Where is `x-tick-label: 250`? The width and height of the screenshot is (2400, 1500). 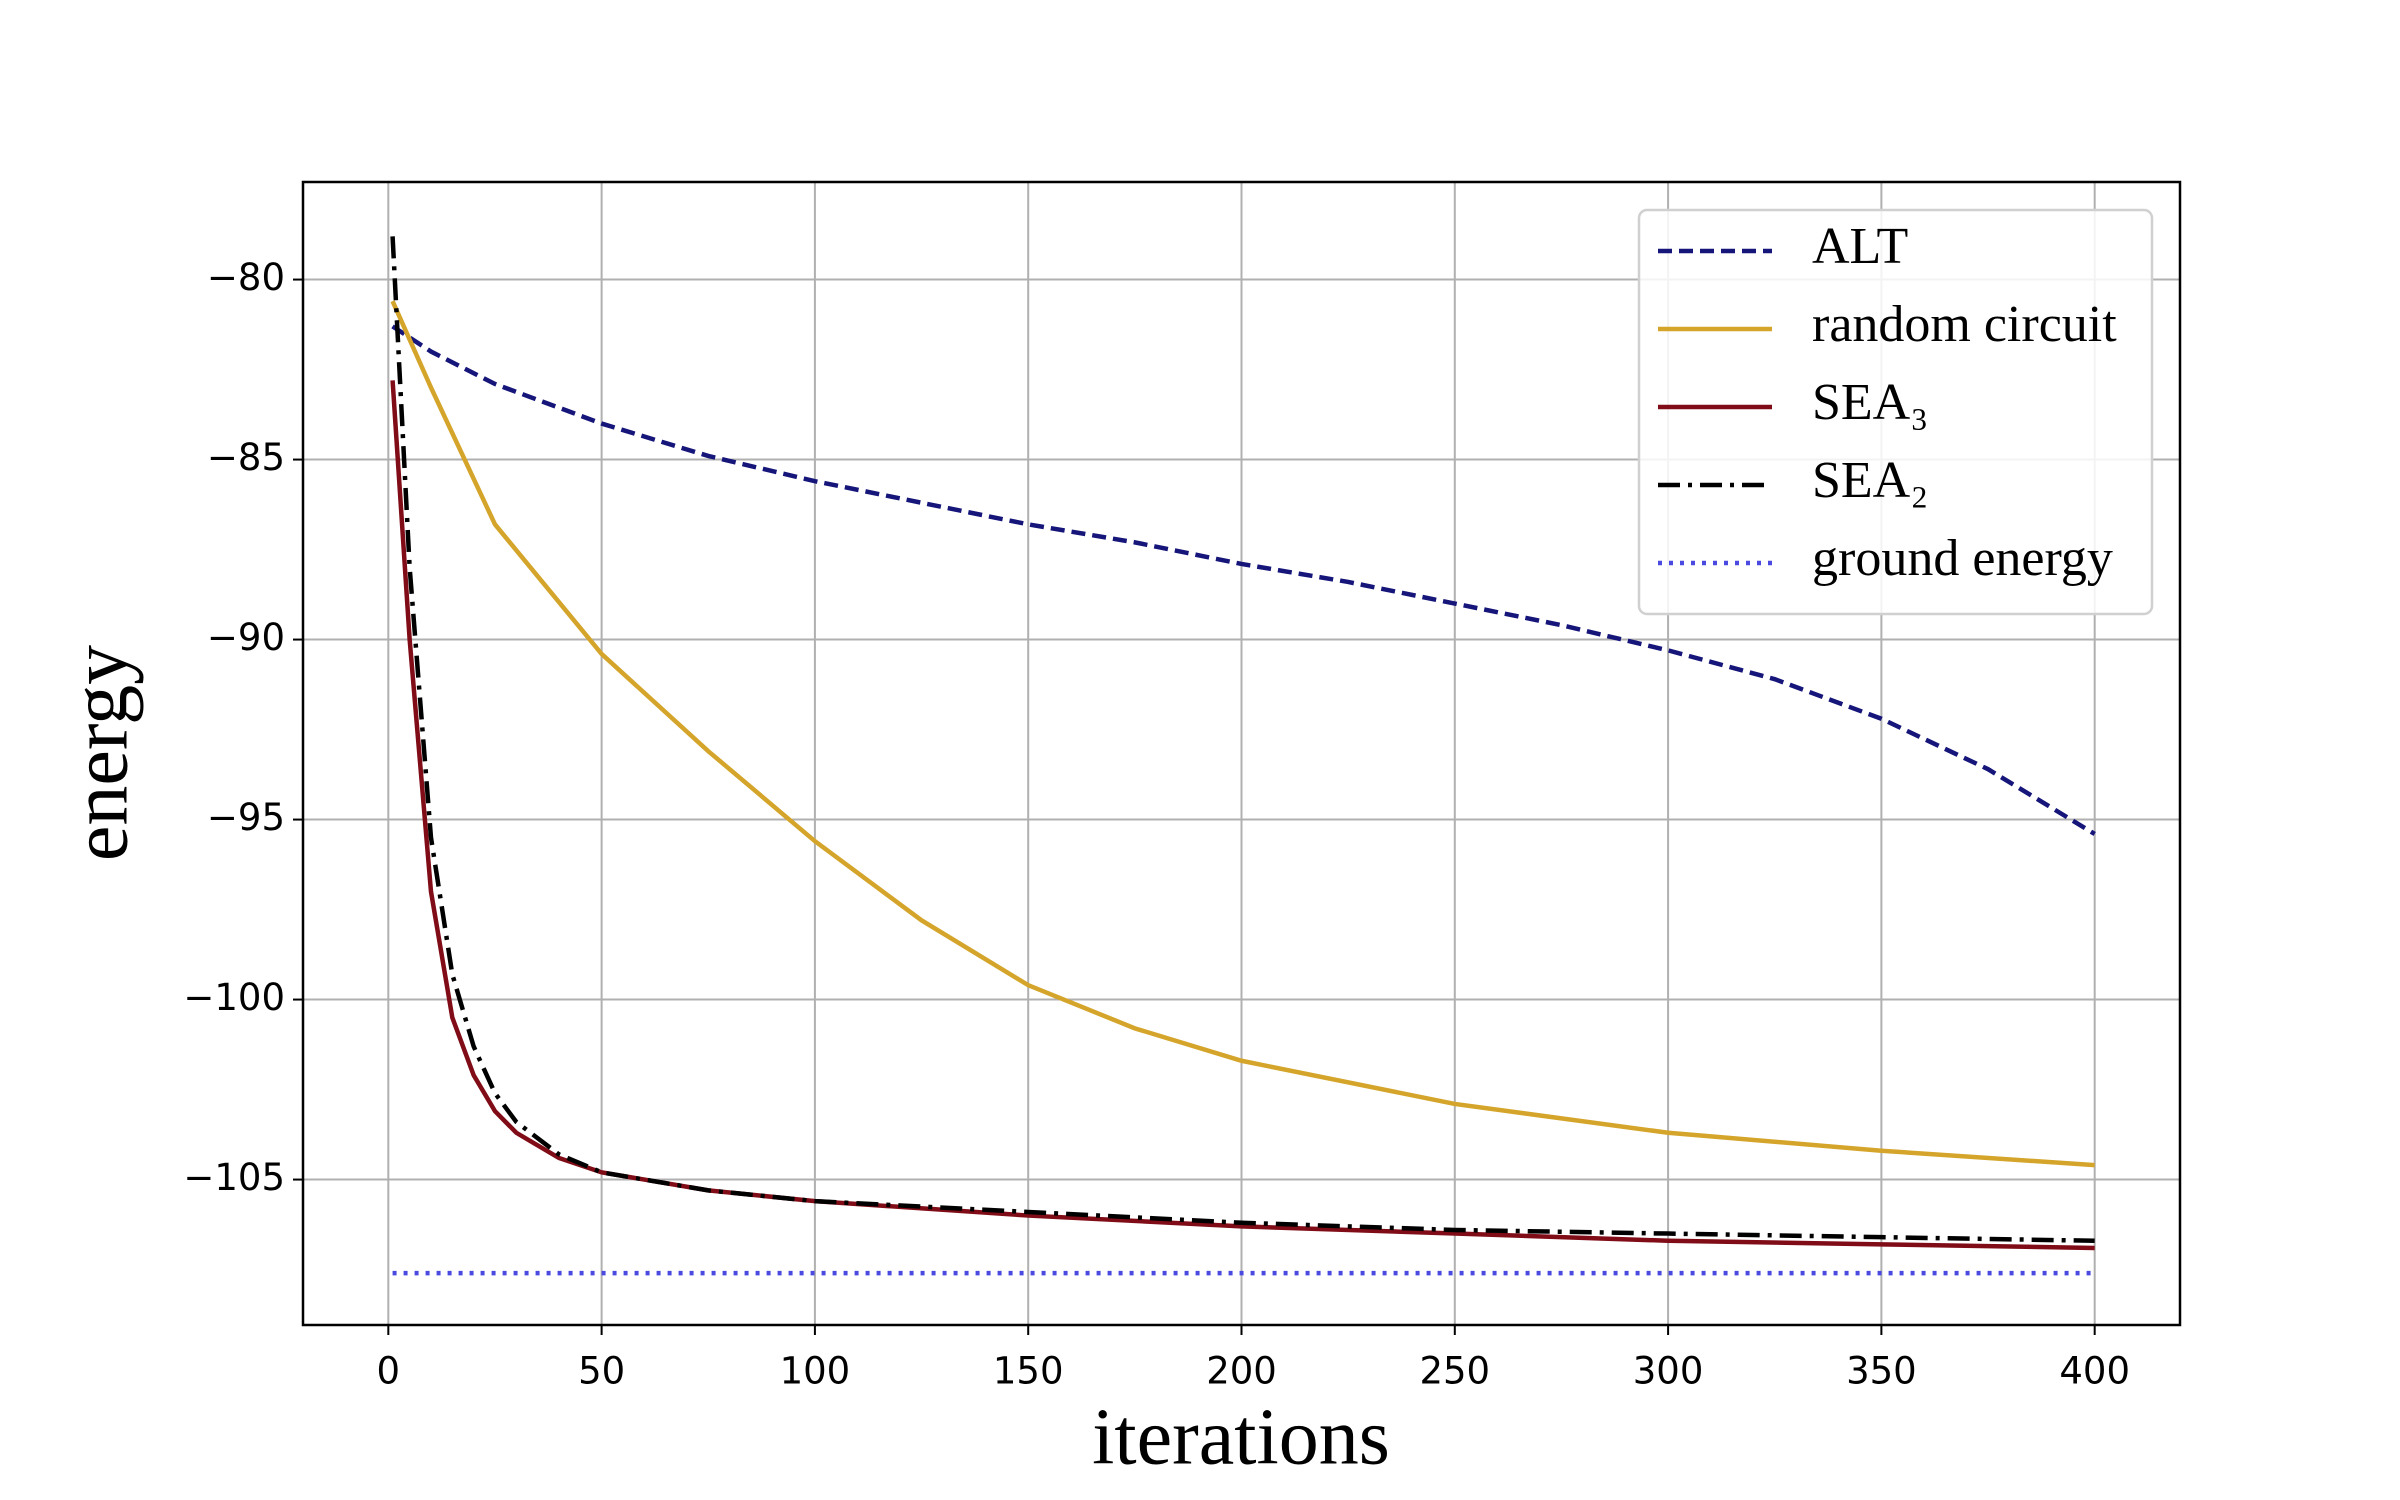
x-tick-label: 250 is located at coordinates (1454, 1371).